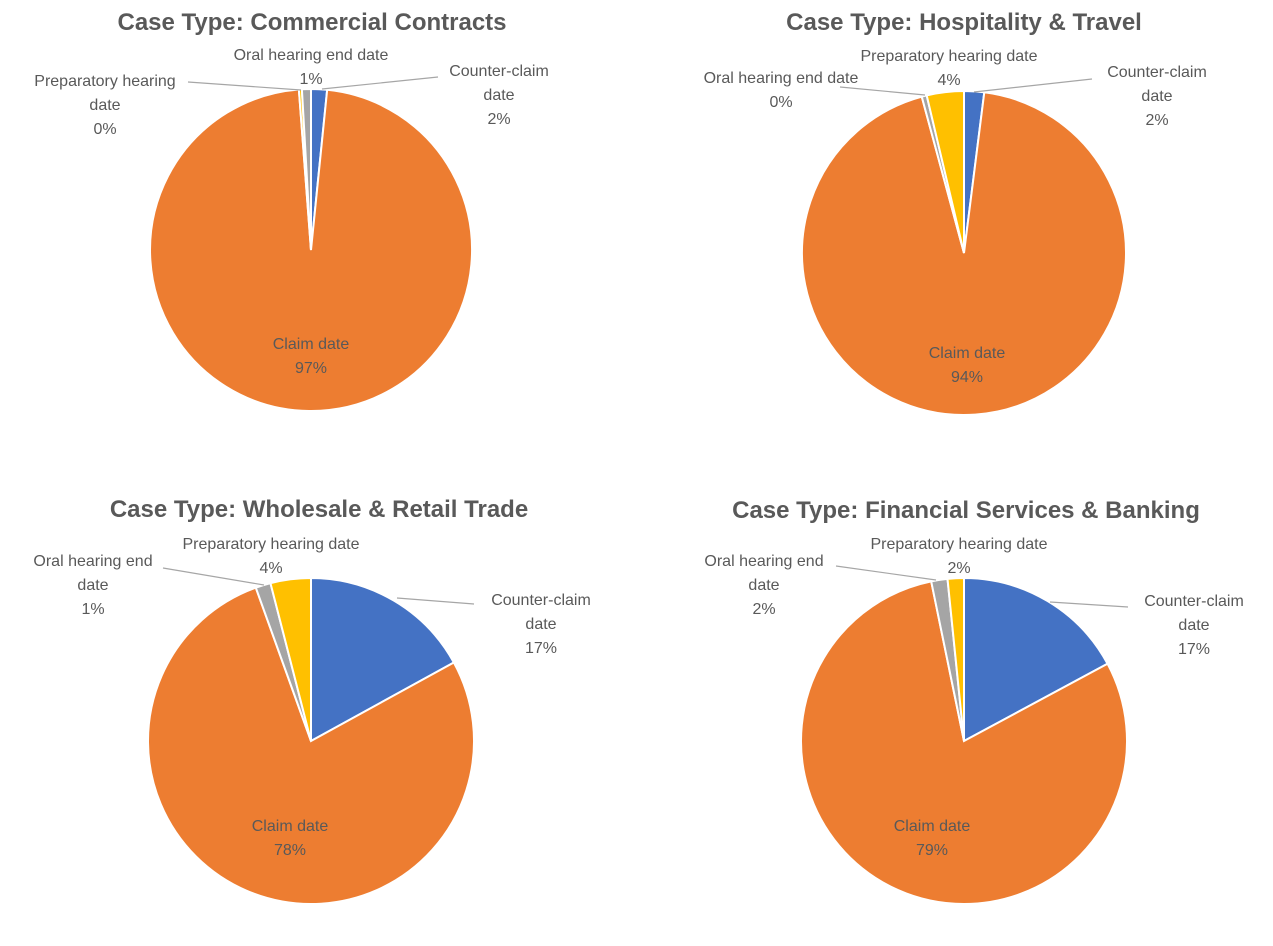  I want to click on chart-title: Case Type: Commercial Contracts, so click(311, 22).